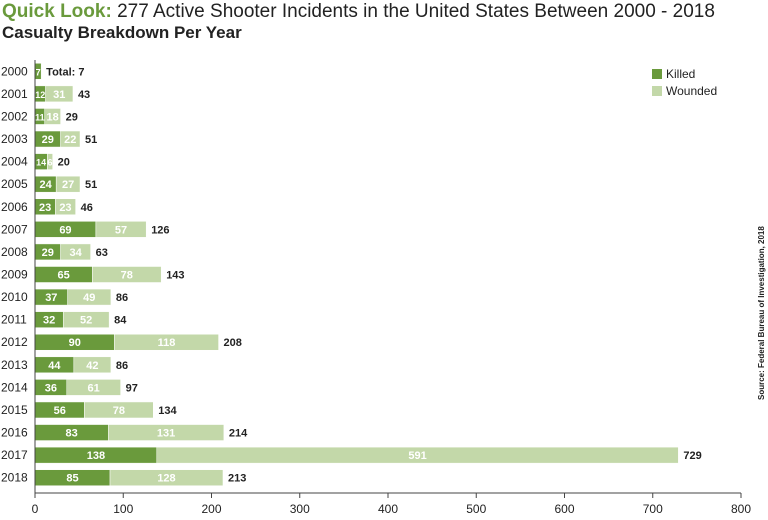 Image resolution: width=768 pixels, height=520 pixels. What do you see at coordinates (238, 434) in the screenshot?
I see `total-label: 214` at bounding box center [238, 434].